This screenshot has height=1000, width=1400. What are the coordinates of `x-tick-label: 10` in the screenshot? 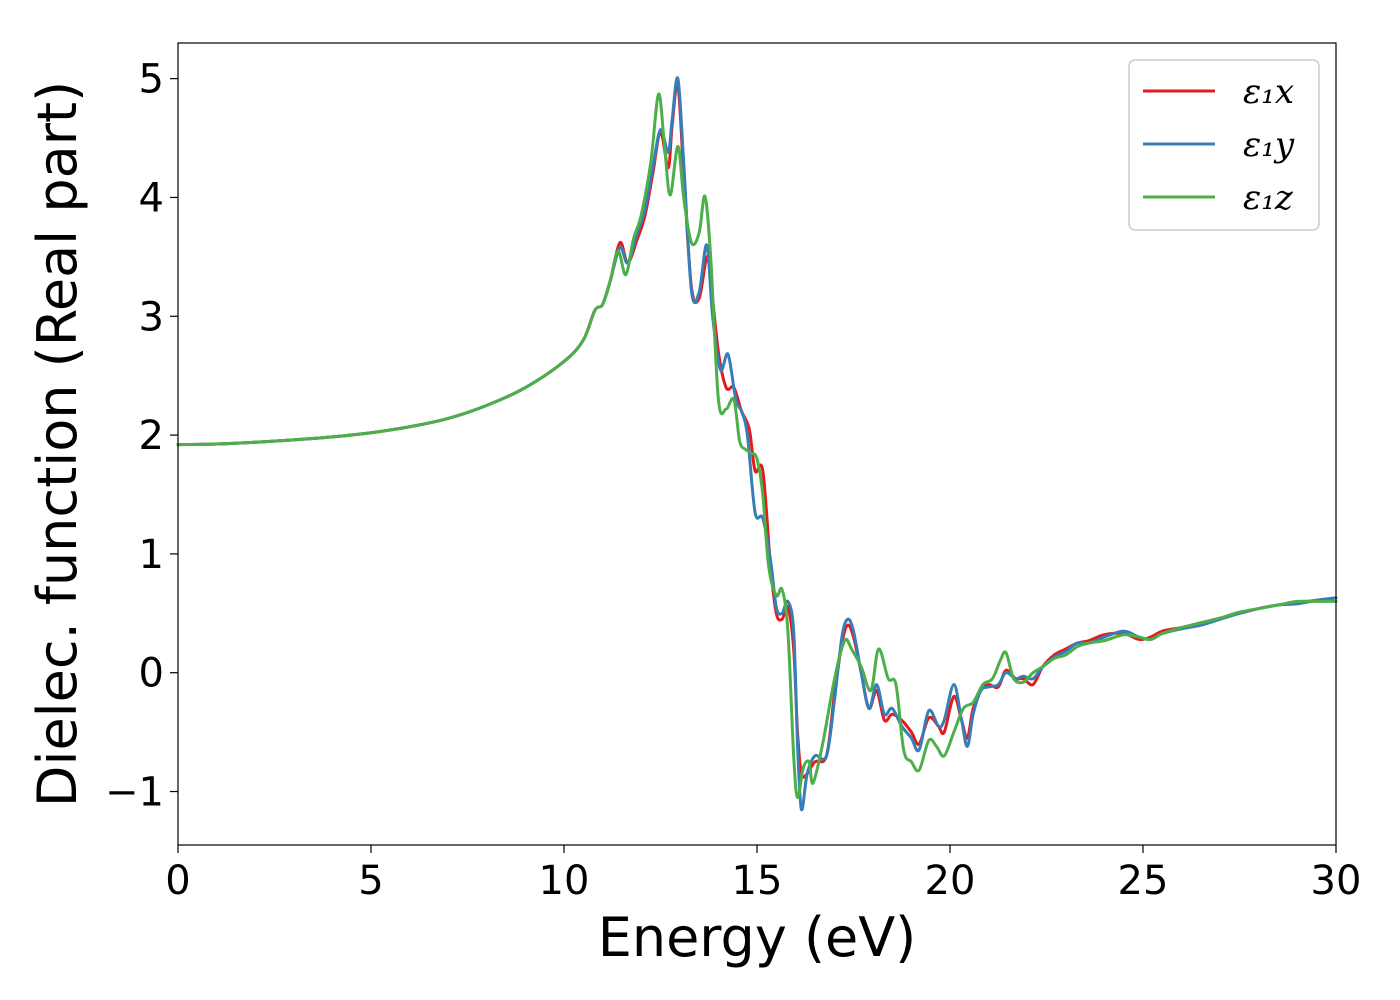 It's located at (564, 881).